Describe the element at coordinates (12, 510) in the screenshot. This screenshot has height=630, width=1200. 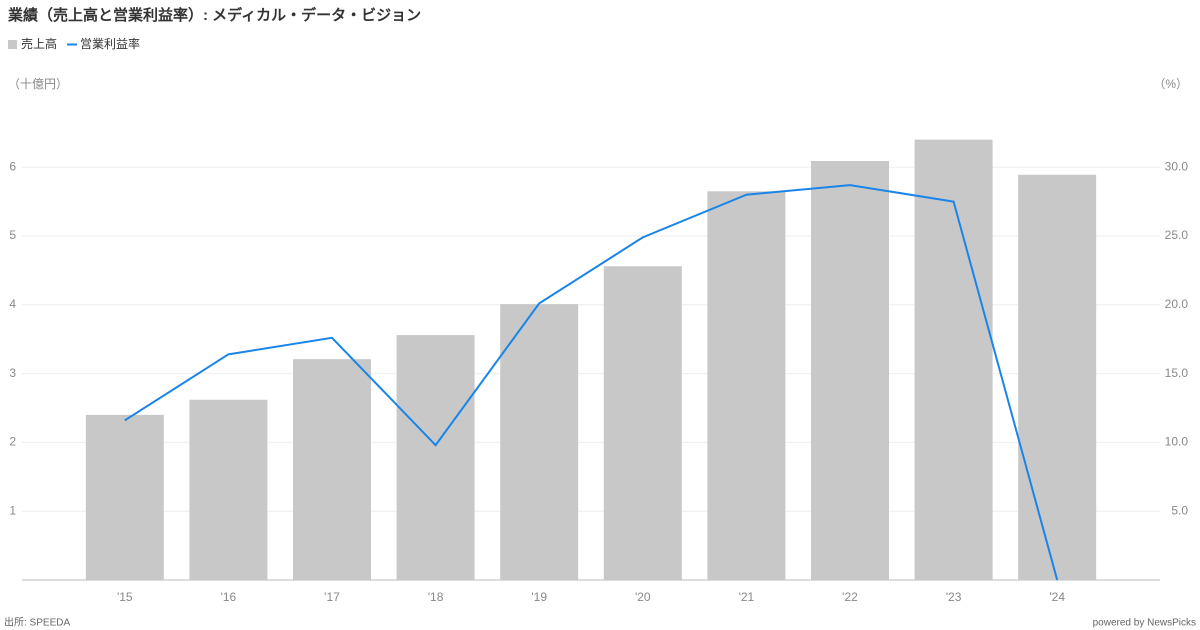
I see `y-tick-label: 1` at that location.